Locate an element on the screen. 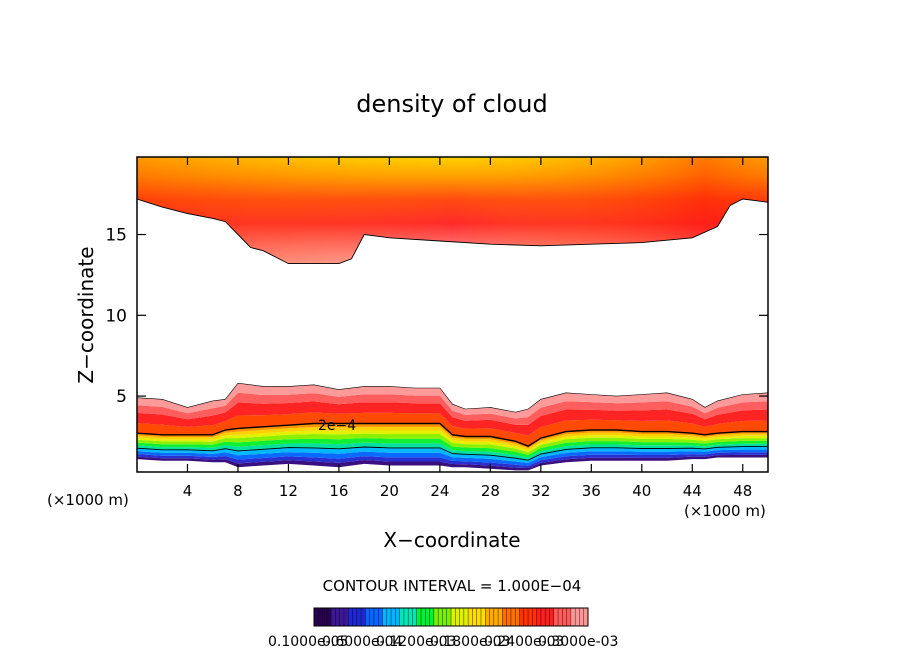  x-tick-label: 20 is located at coordinates (389, 491).